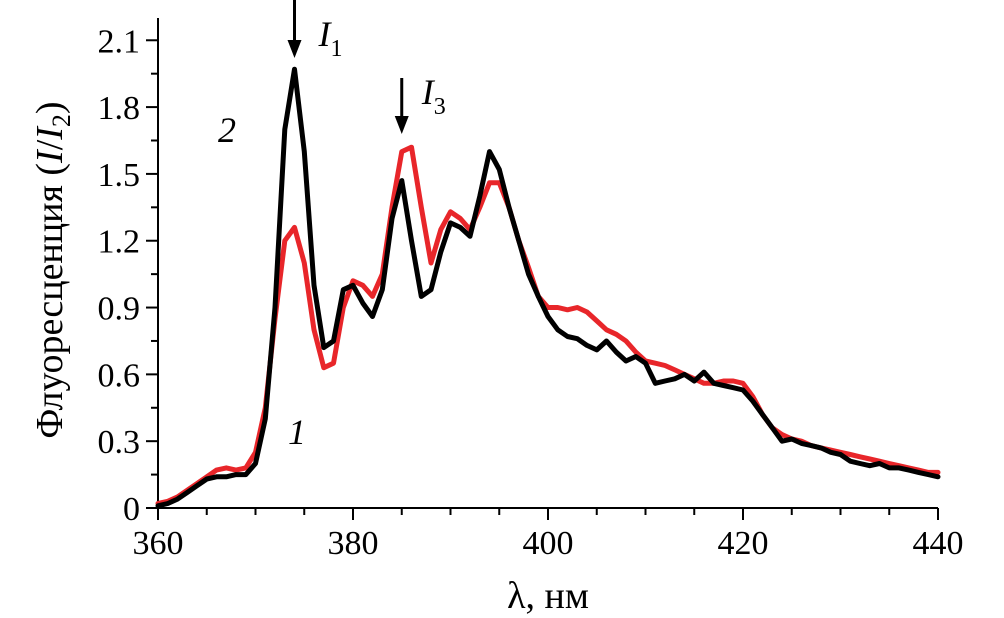 The height and width of the screenshot is (618, 1004). I want to click on y-tick-label: 0.6, so click(119, 375).